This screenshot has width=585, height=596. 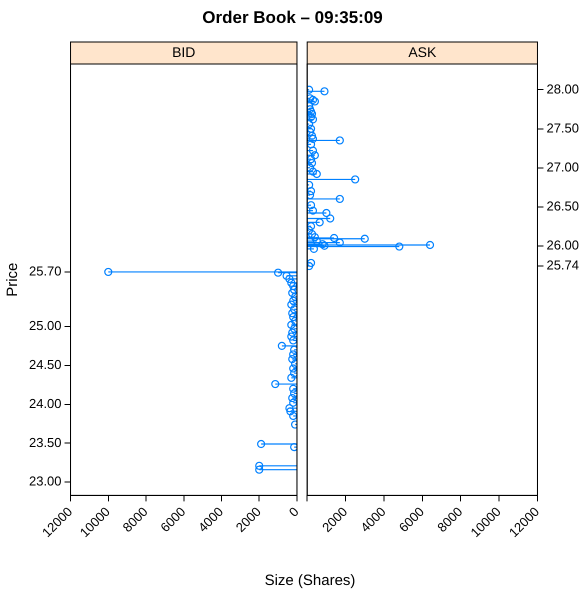 I want to click on chart-title: Order Book – 09:35:09, so click(x=292, y=18).